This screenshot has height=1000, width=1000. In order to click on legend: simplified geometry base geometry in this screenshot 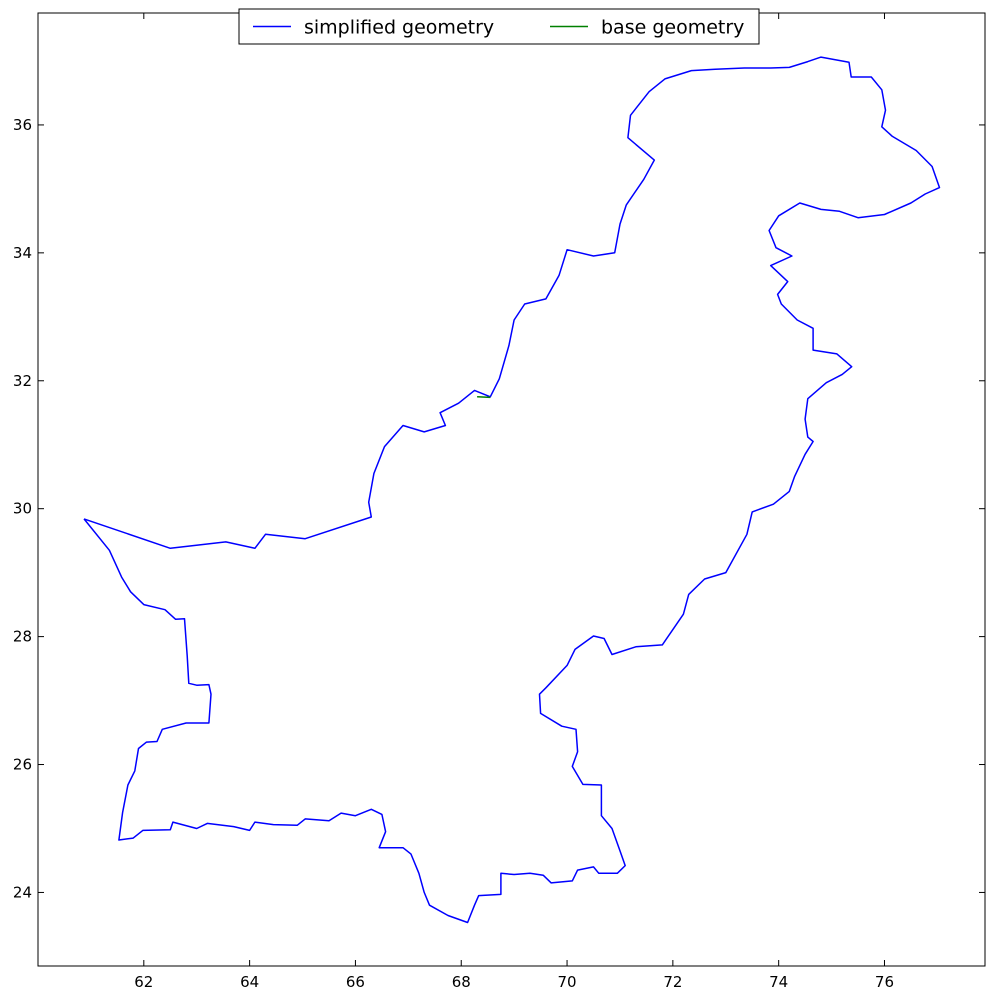, I will do `click(499, 26)`.